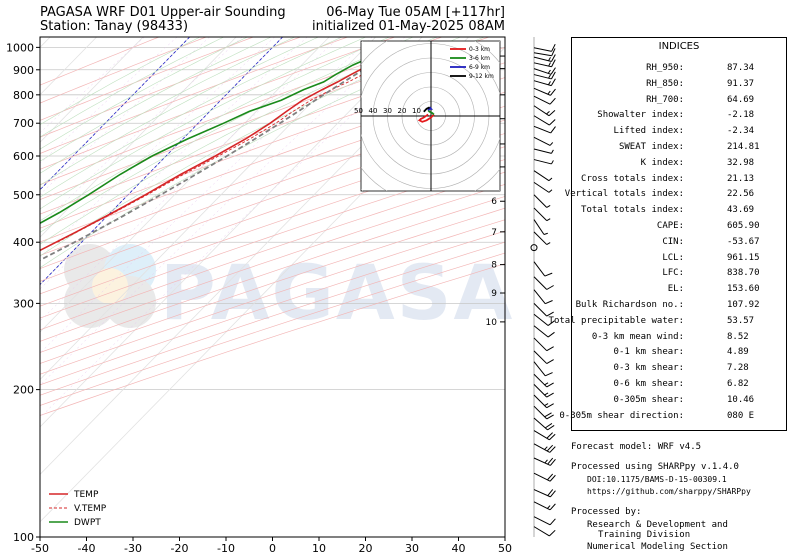 The height and width of the screenshot is (560, 802). What do you see at coordinates (114, 26) in the screenshot?
I see `station-label: Station: Tanay (98433)` at bounding box center [114, 26].